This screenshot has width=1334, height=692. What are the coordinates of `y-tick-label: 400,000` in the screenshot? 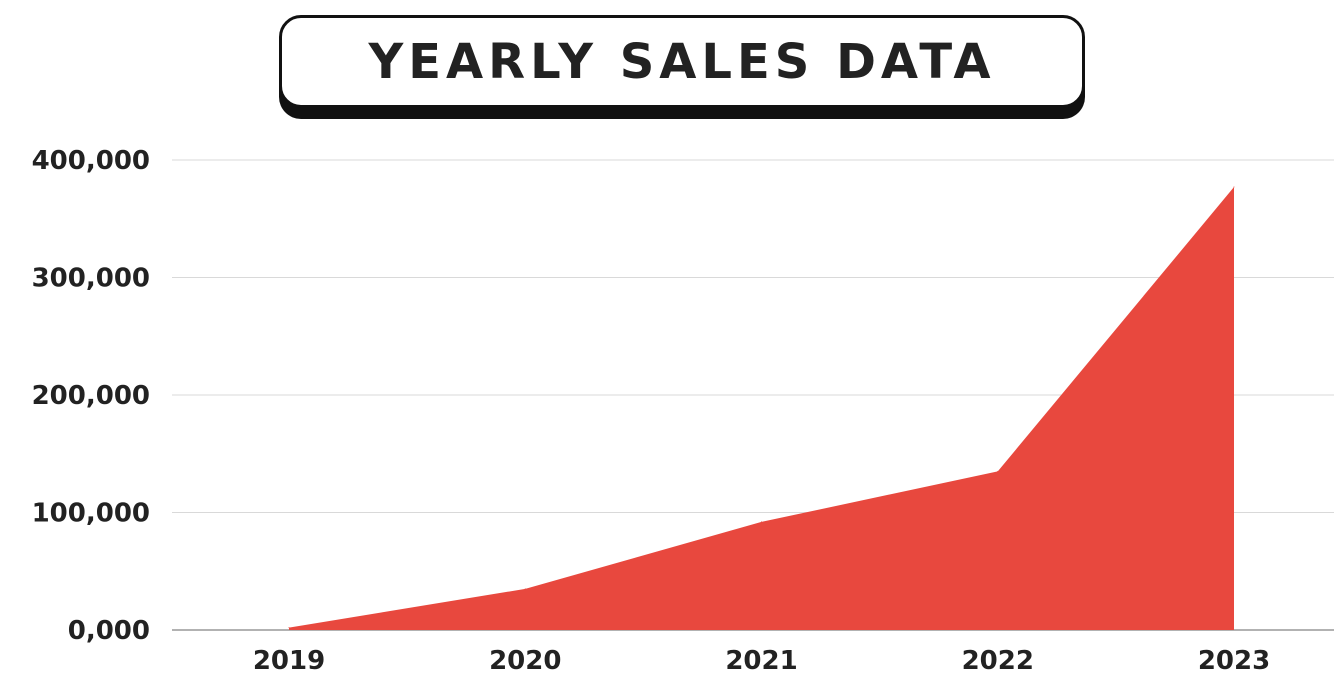 It's located at (91, 161).